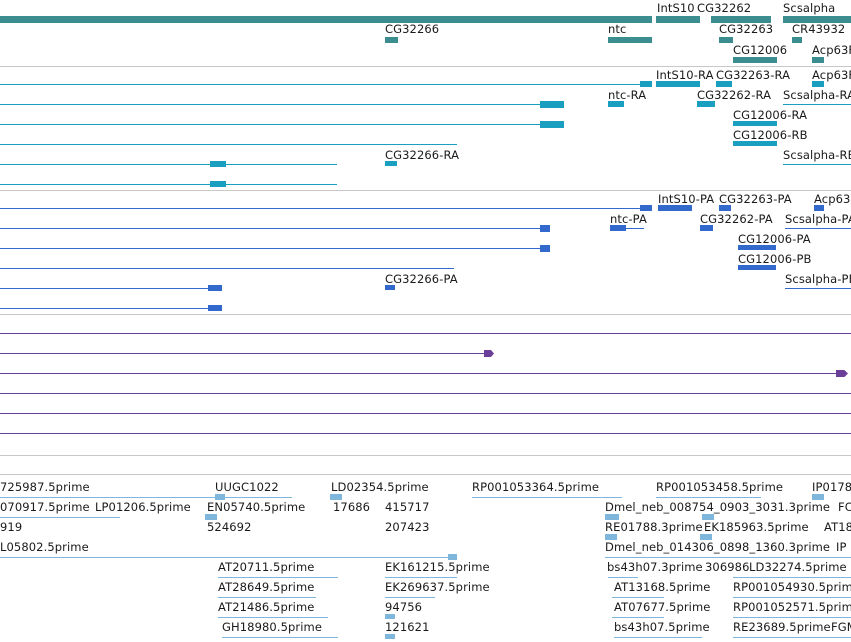  What do you see at coordinates (727, 567) in the screenshot?
I see `est-label: 306986` at bounding box center [727, 567].